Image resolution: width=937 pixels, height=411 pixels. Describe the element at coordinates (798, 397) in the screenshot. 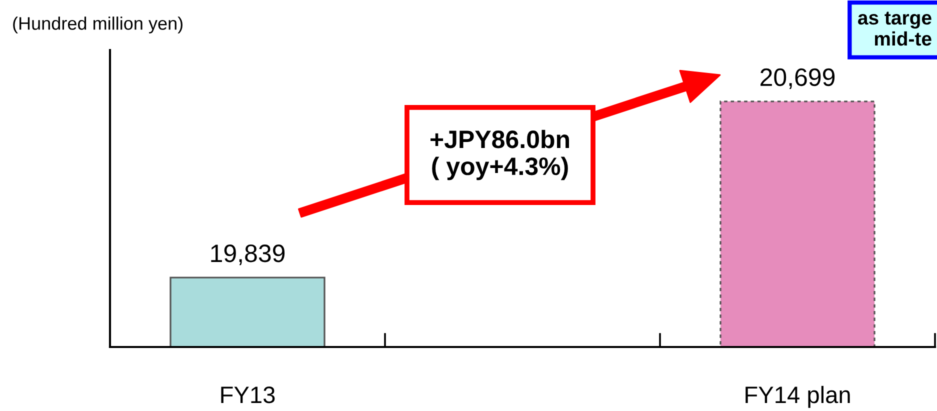

I see `x-tick-label: FY14 plan` at that location.